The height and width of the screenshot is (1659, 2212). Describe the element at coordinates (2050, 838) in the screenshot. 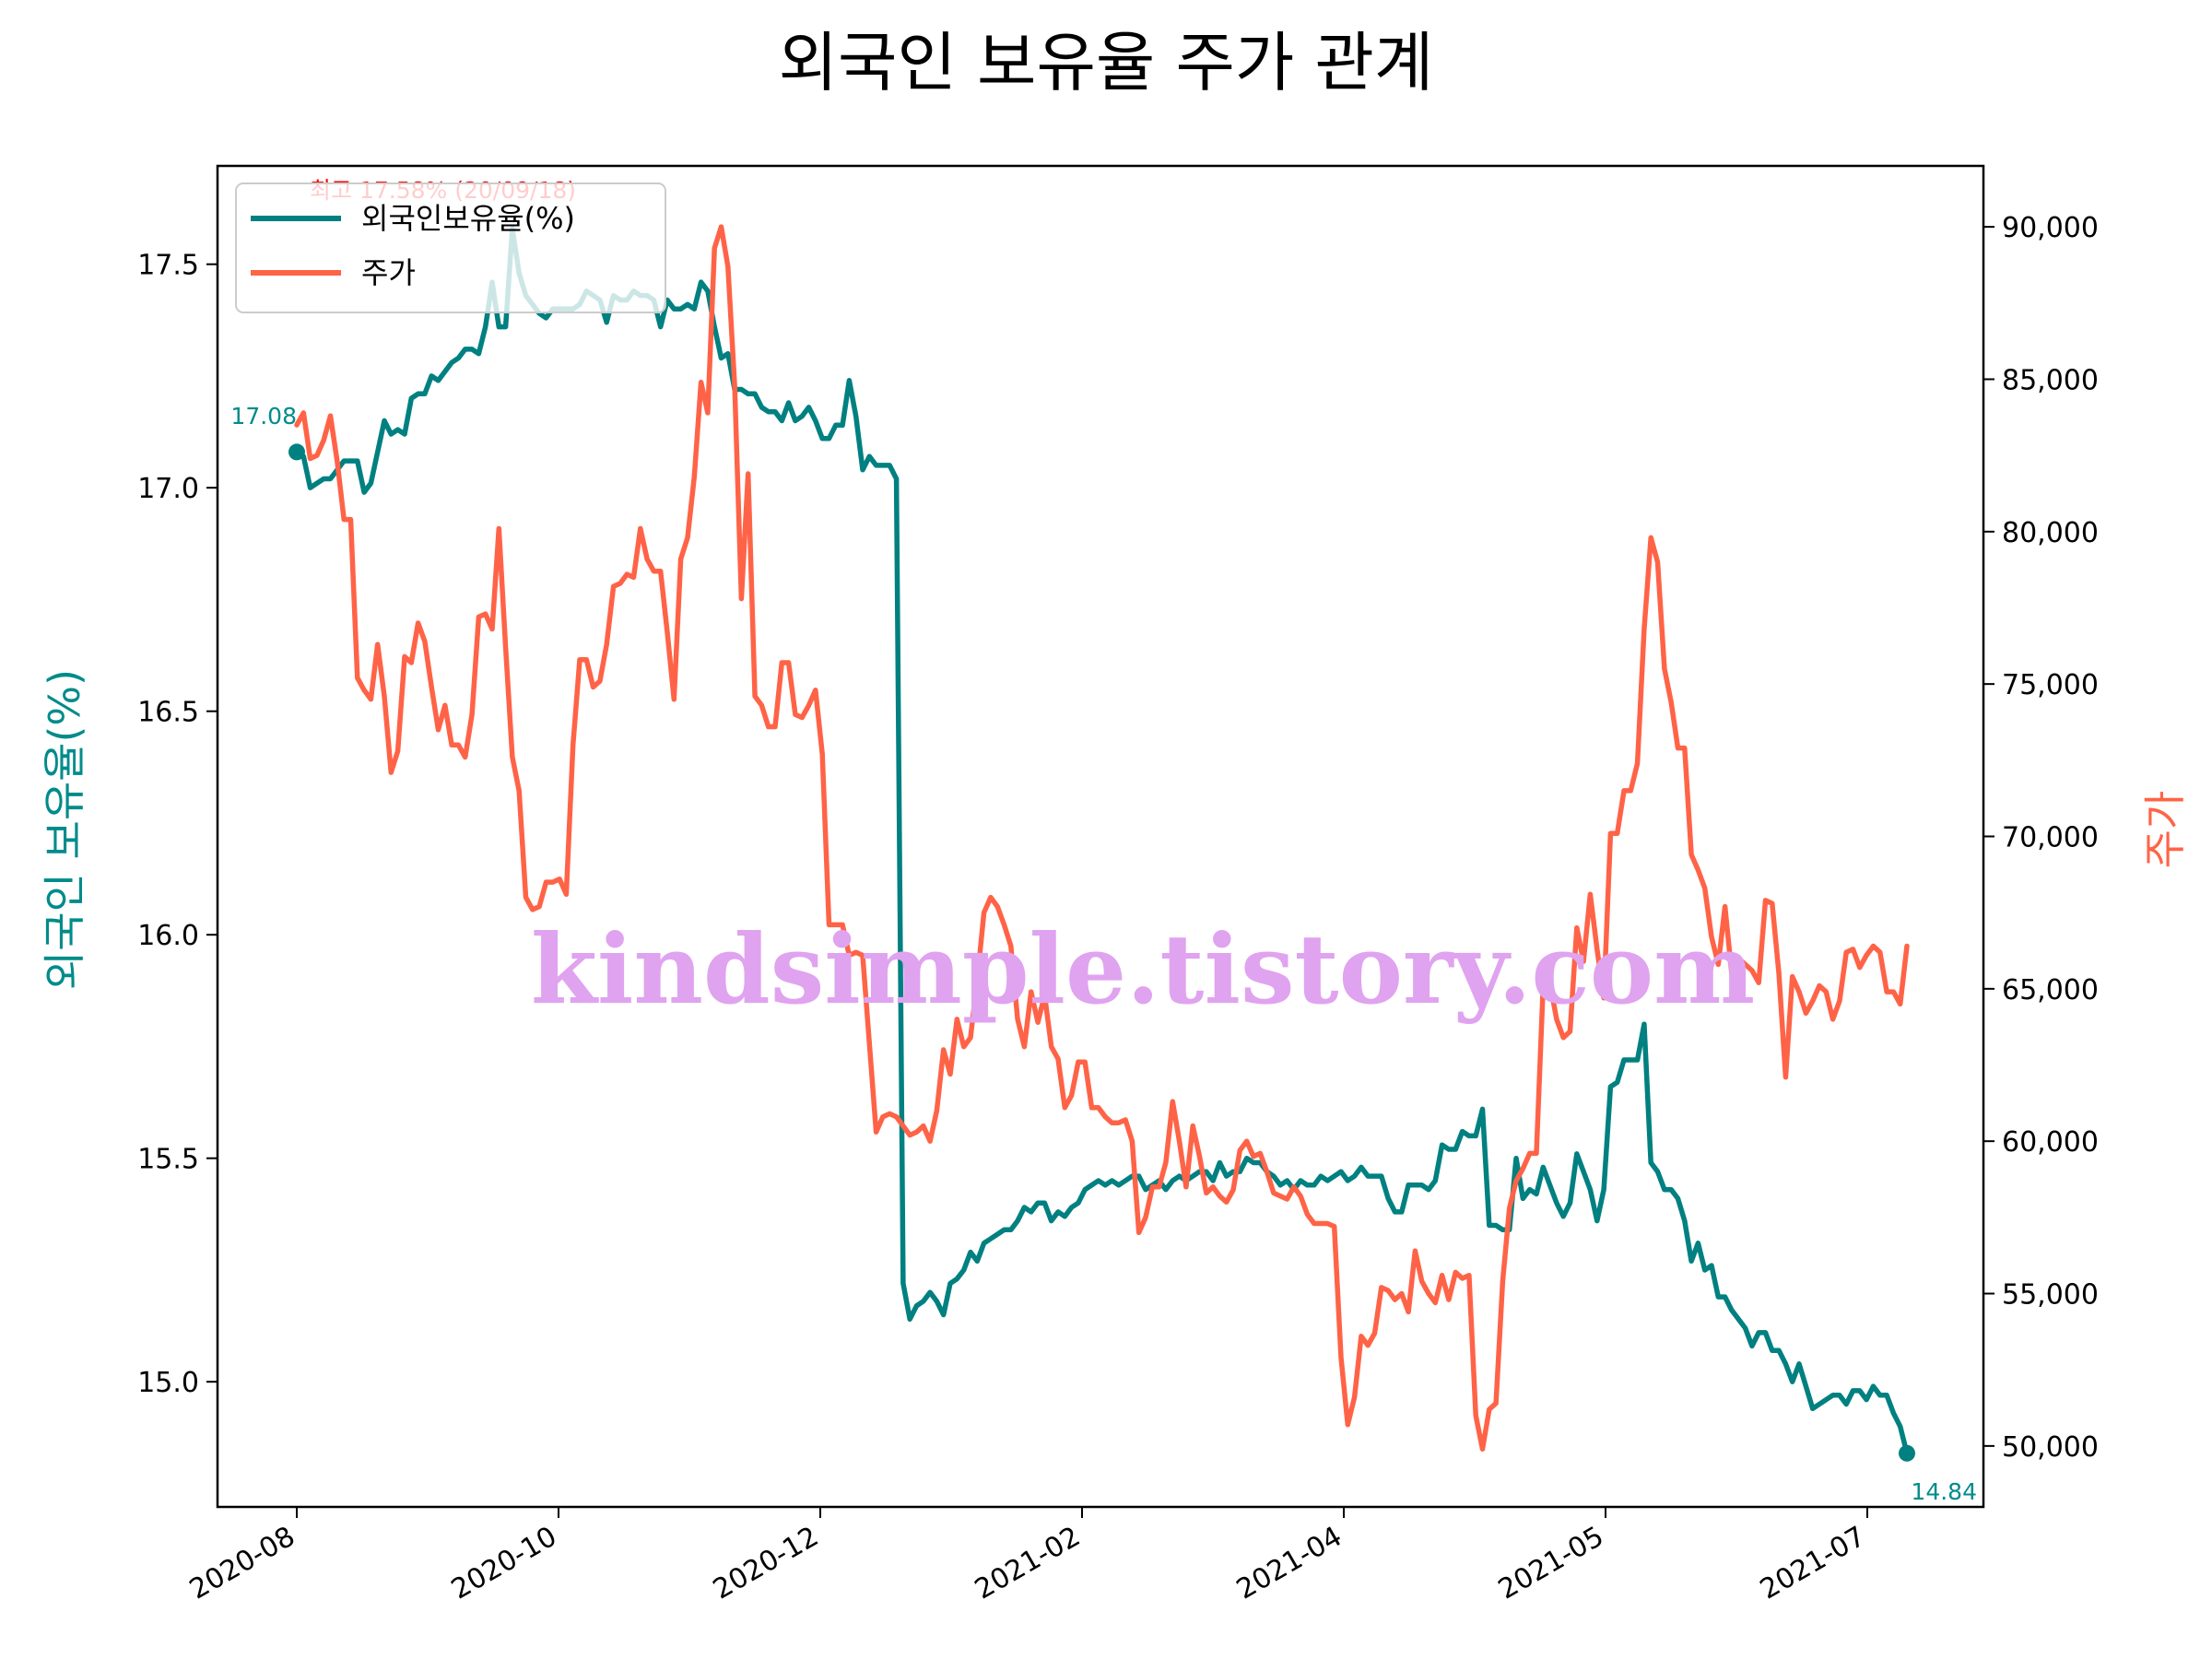

I see `y-right-tick-label: 70,000` at that location.